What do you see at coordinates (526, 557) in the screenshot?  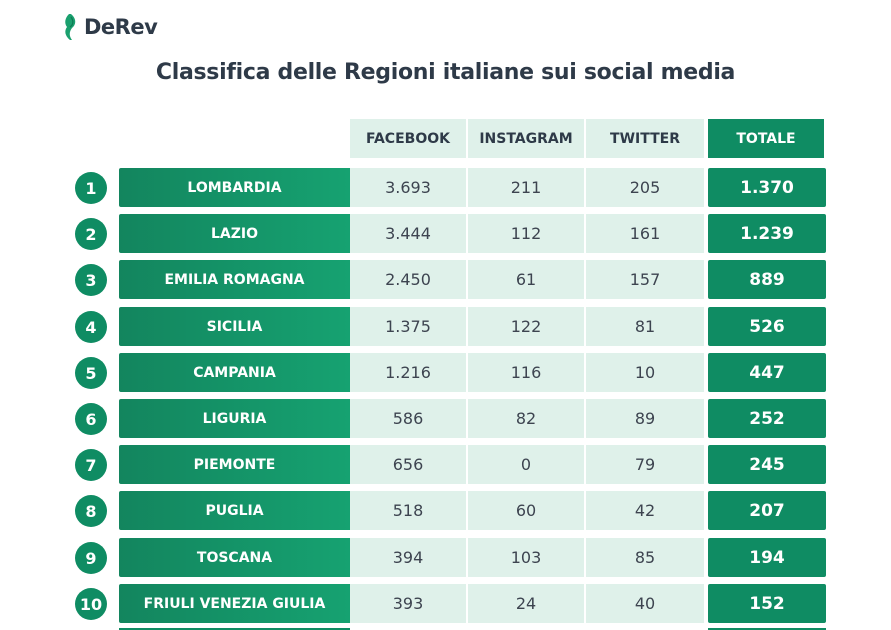 I see `instagram-value: 103` at bounding box center [526, 557].